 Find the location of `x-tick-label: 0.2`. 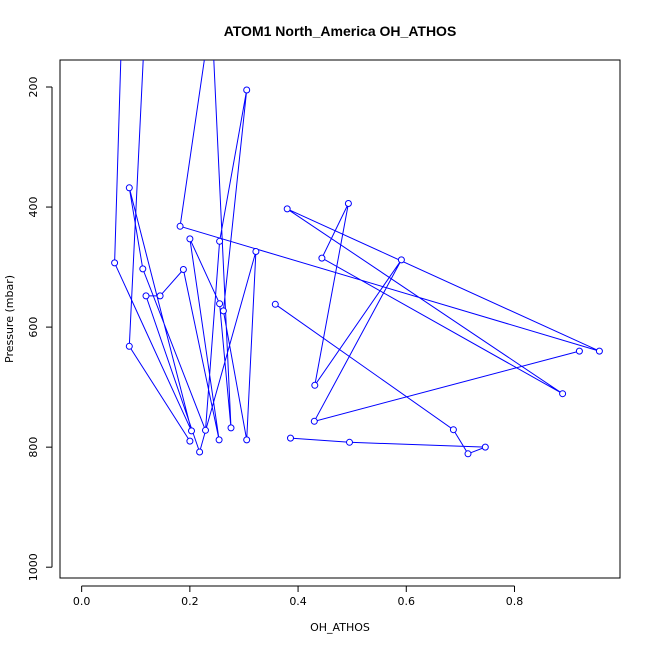

x-tick-label: 0.2 is located at coordinates (190, 601).